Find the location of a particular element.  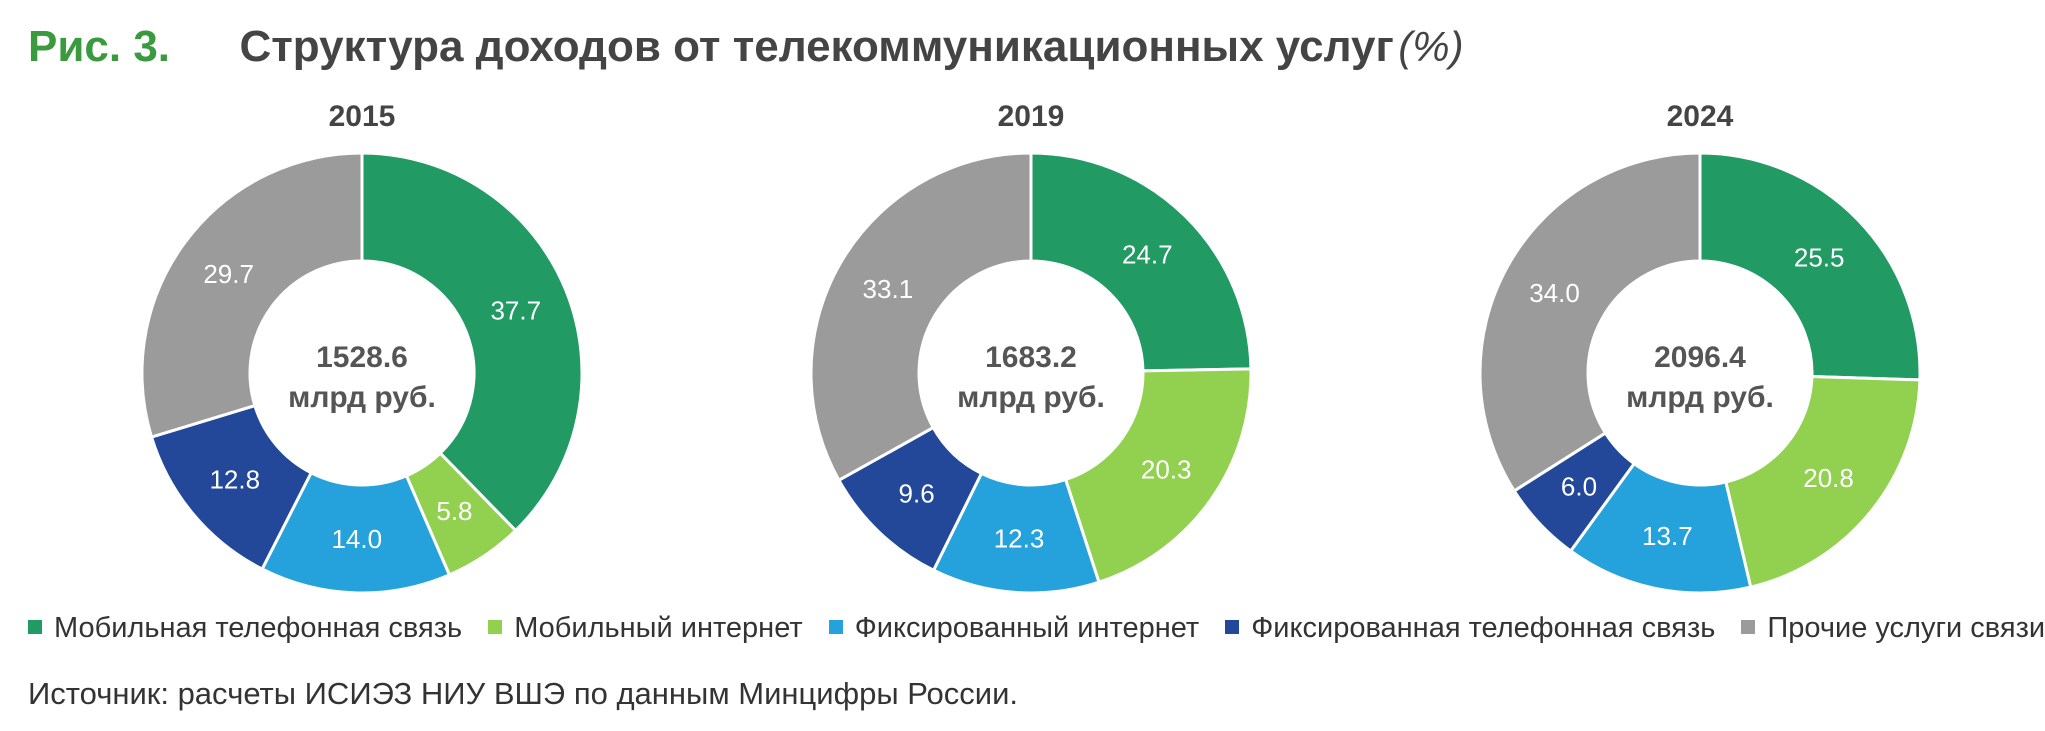

legend-item-mobile-phone: Мобильная телефонная связь is located at coordinates (245, 628).